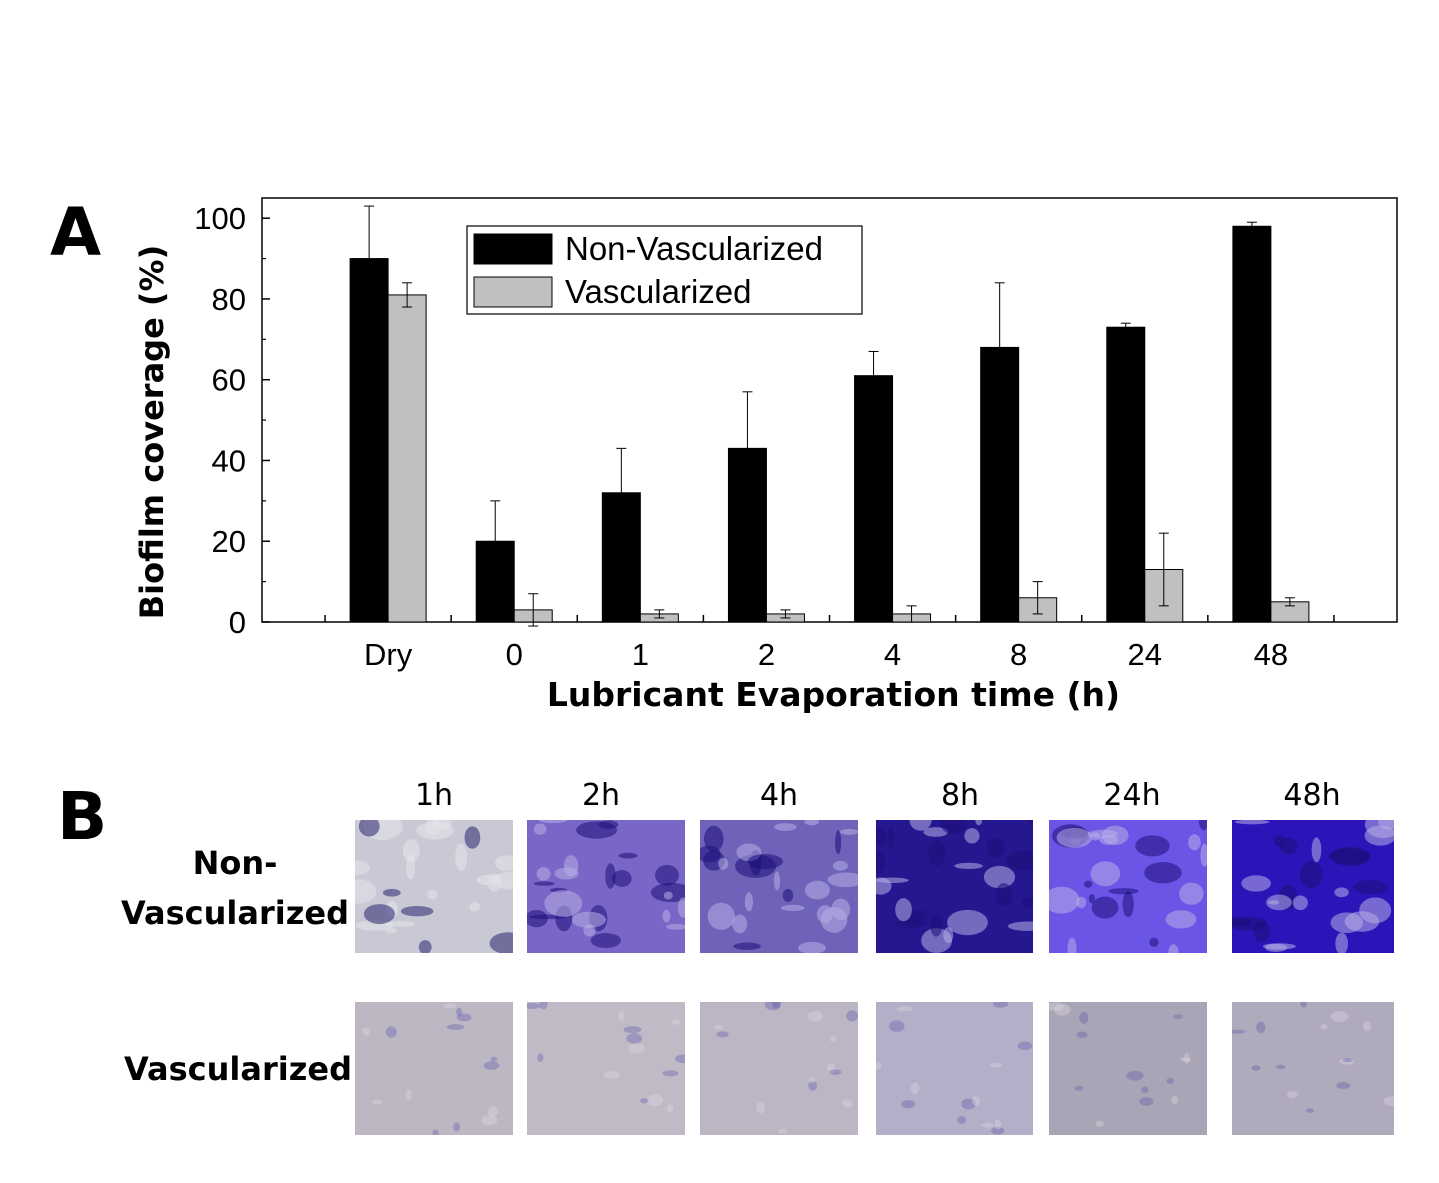 This screenshot has height=1183, width=1439. I want to click on bar-vascularized, so click(407, 458).